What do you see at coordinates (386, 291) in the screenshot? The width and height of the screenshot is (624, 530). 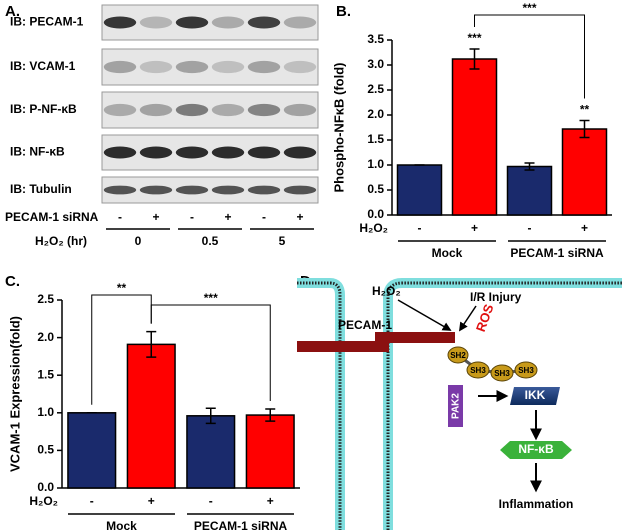 I see `h2o2-label: H₂O₂` at bounding box center [386, 291].